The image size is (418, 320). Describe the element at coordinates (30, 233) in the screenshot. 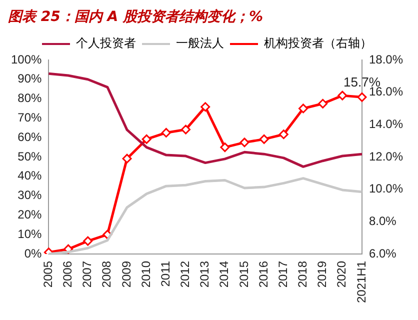

I see `y-tick-label: 10%` at that location.